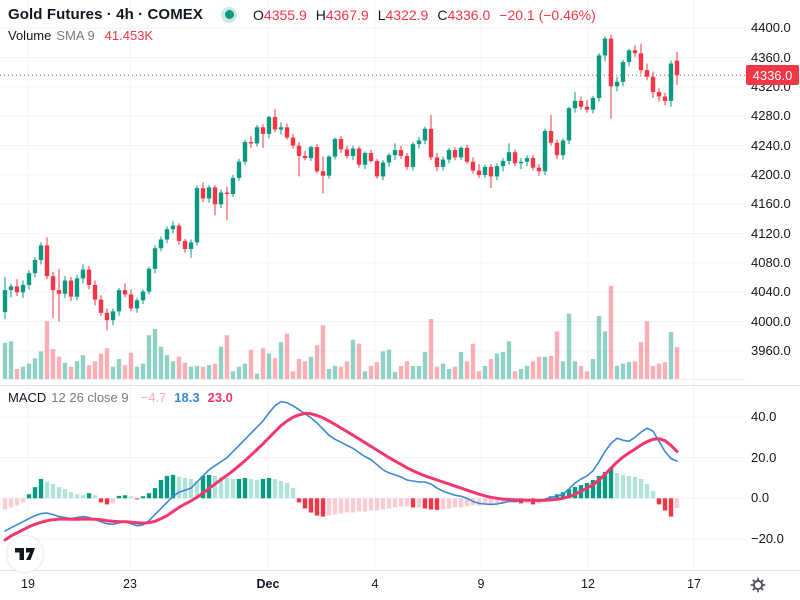 The height and width of the screenshot is (600, 800). I want to click on macd-axis-label: 20.0, so click(764, 457).